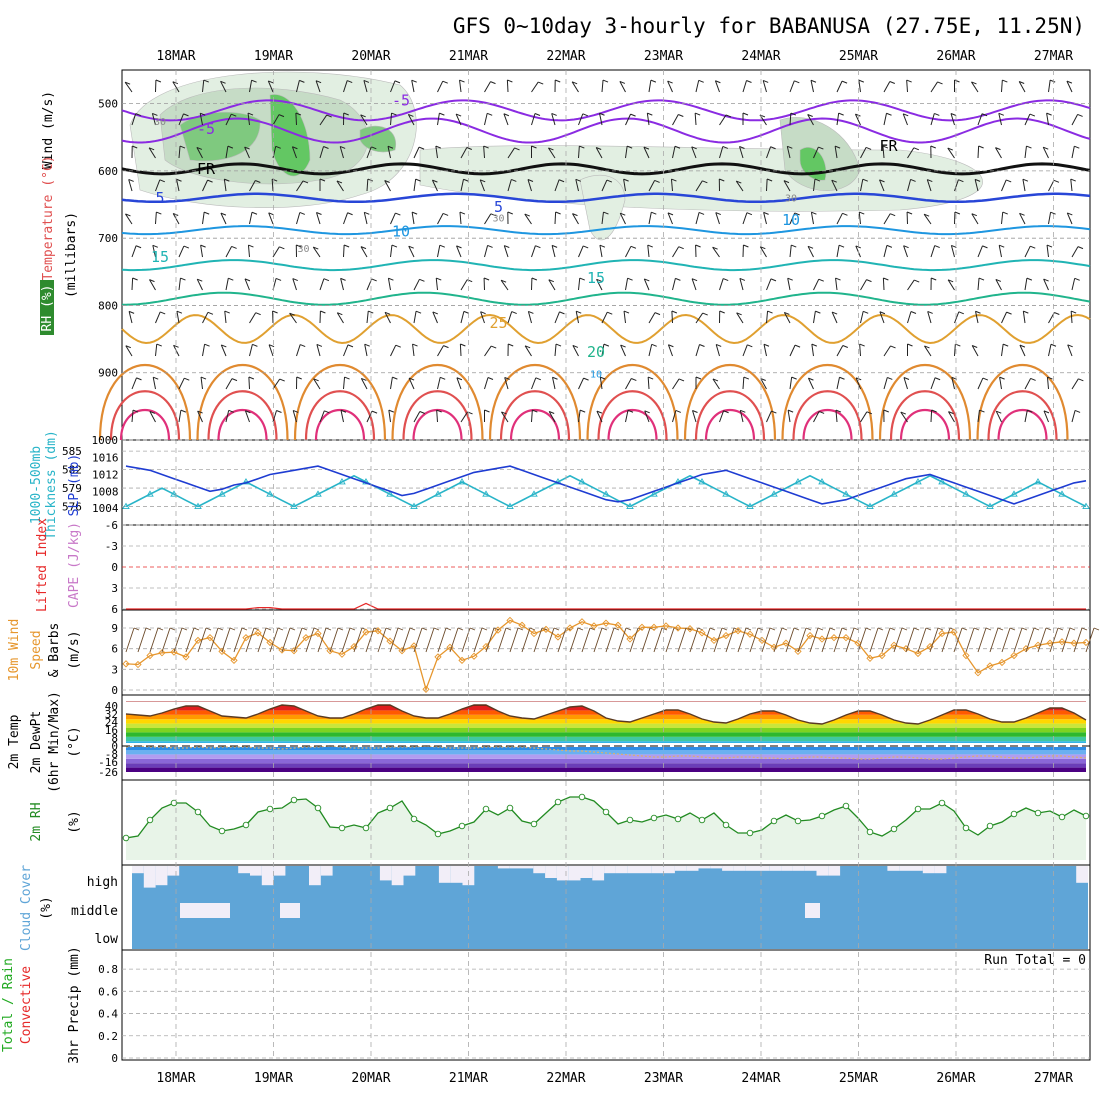 The height and width of the screenshot is (1104, 1100). What do you see at coordinates (206, 169) in the screenshot?
I see `contour-label: FR` at bounding box center [206, 169].